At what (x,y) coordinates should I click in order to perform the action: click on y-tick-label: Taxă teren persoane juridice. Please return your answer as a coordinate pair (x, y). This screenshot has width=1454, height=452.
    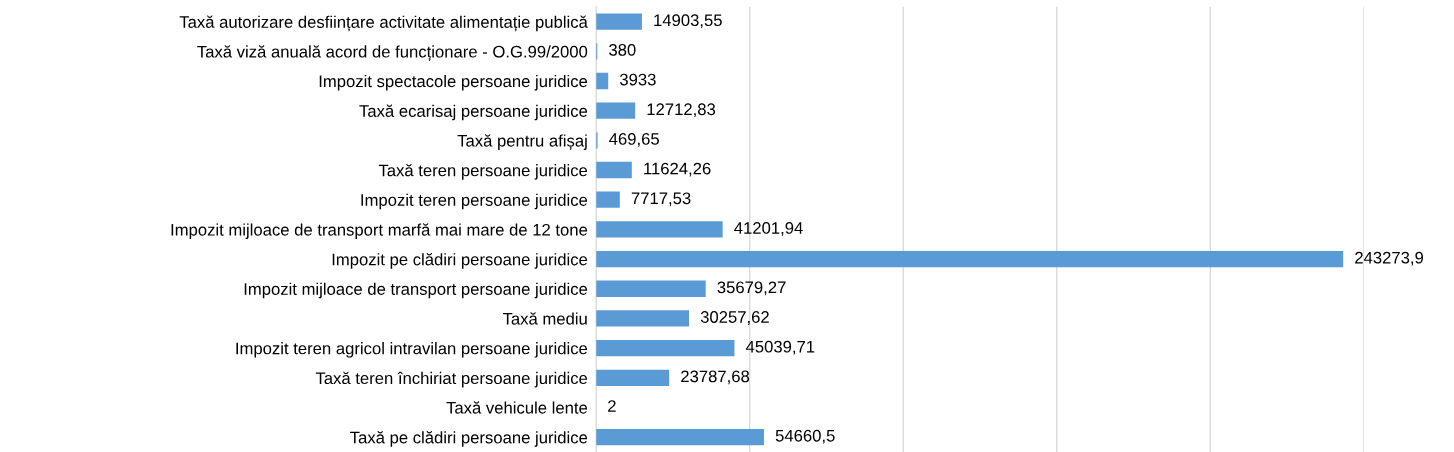
    Looking at the image, I should click on (483, 171).